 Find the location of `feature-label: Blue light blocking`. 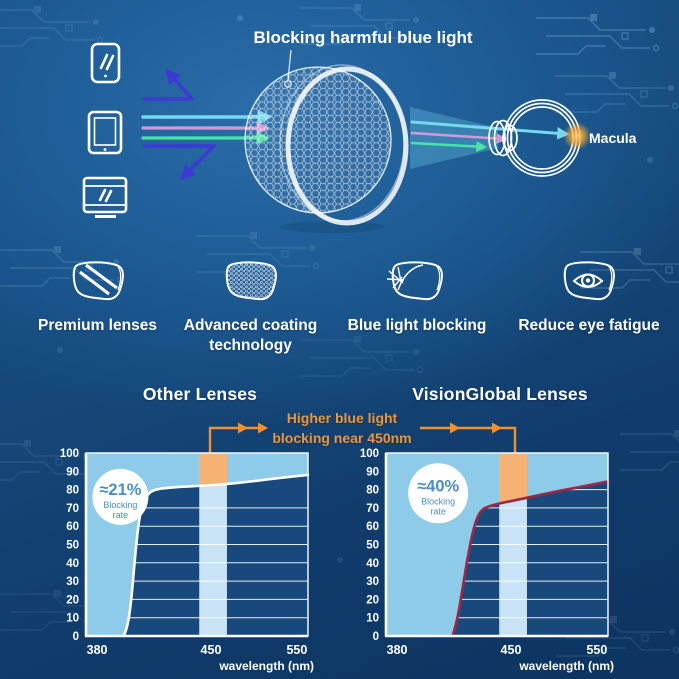

feature-label: Blue light blocking is located at coordinates (417, 325).